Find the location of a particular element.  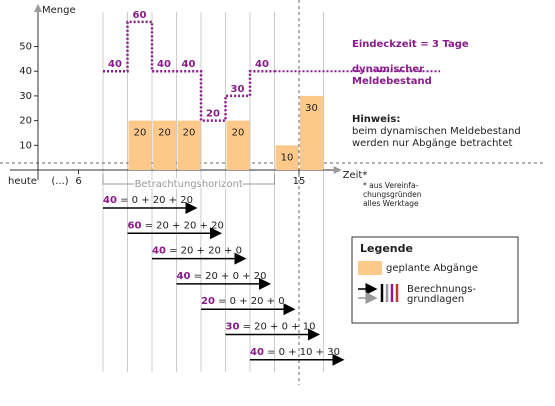

x-tick-label: 15 is located at coordinates (299, 181).